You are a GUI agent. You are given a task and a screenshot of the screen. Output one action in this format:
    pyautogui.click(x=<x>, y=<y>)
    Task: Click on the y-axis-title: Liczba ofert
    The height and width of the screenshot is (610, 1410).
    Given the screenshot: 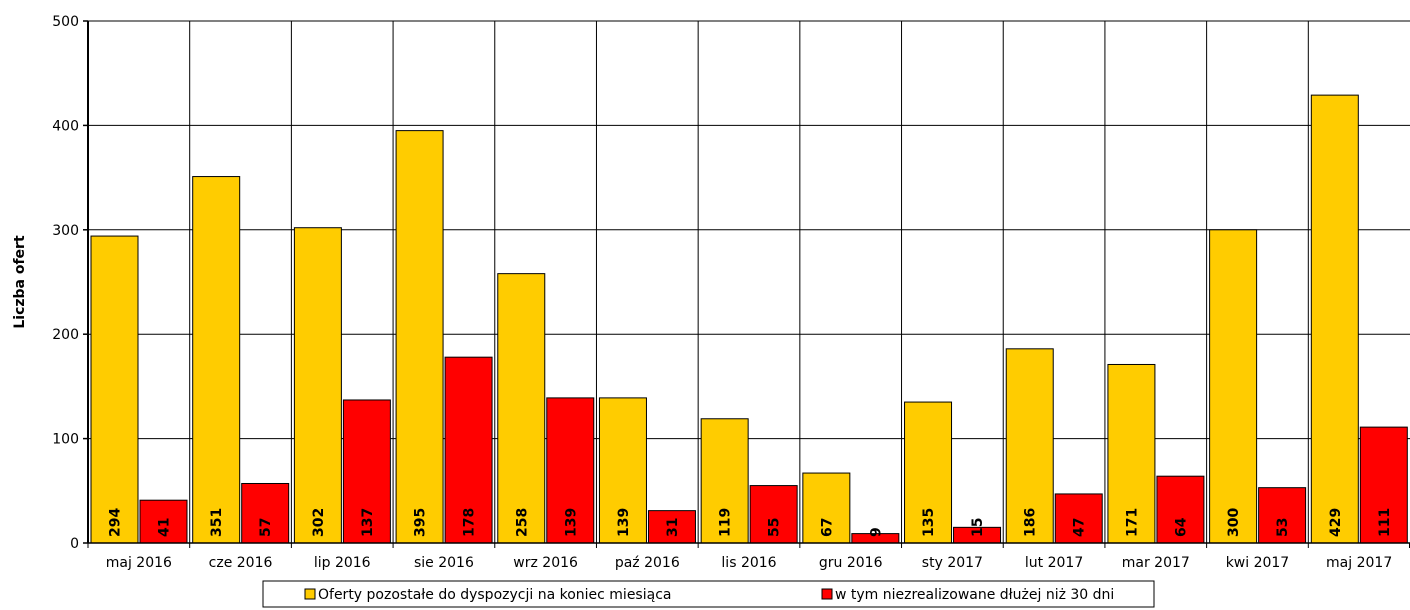 What is the action you would take?
    pyautogui.click(x=20, y=282)
    